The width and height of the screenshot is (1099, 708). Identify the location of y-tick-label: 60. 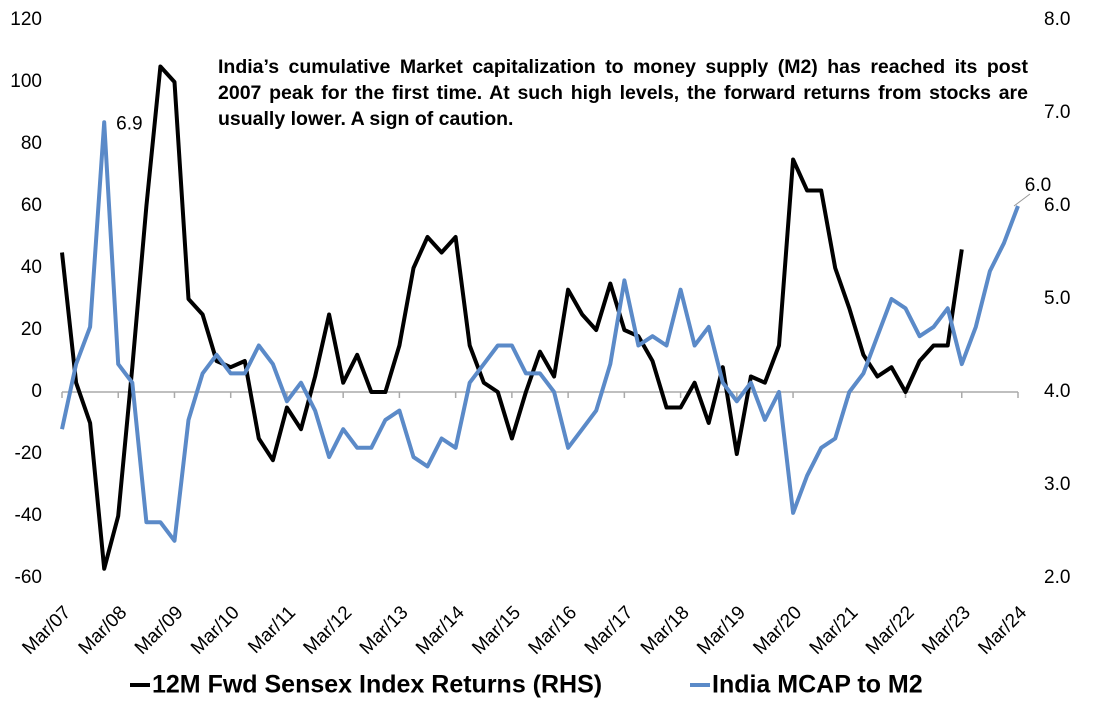
(31, 205).